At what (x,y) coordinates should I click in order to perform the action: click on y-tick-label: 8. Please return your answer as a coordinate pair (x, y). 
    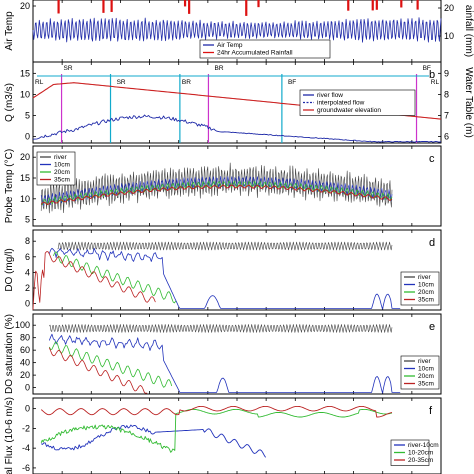
    Looking at the image, I should click on (27, 241).